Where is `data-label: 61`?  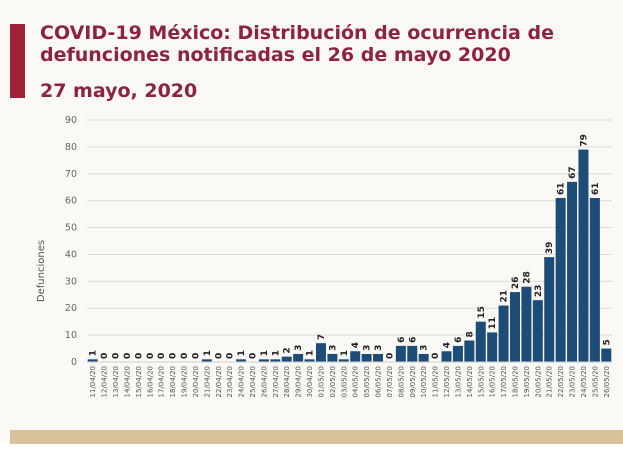 data-label: 61 is located at coordinates (596, 188).